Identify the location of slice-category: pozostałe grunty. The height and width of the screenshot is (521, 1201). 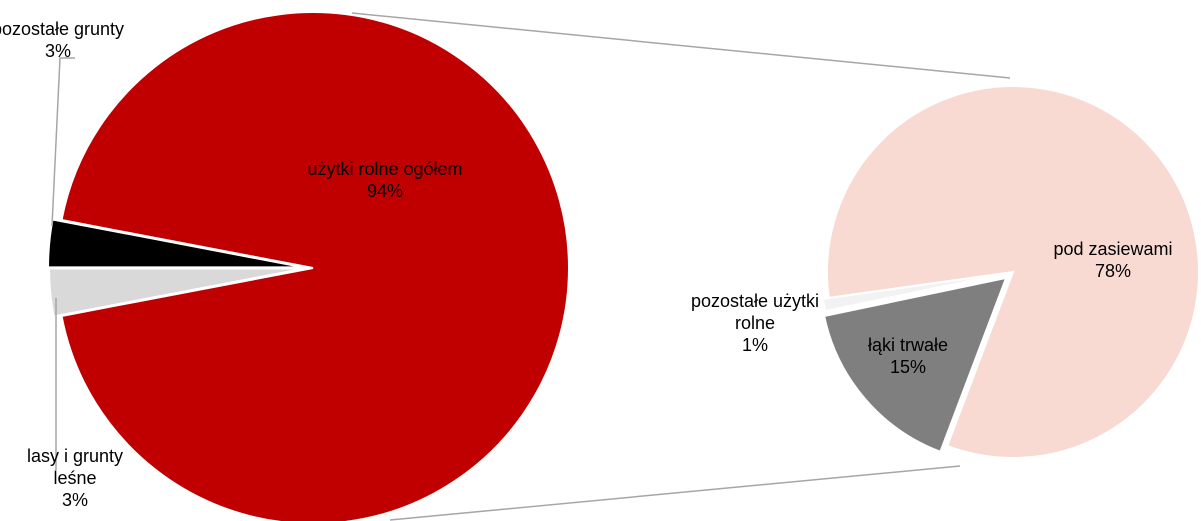
(62, 29).